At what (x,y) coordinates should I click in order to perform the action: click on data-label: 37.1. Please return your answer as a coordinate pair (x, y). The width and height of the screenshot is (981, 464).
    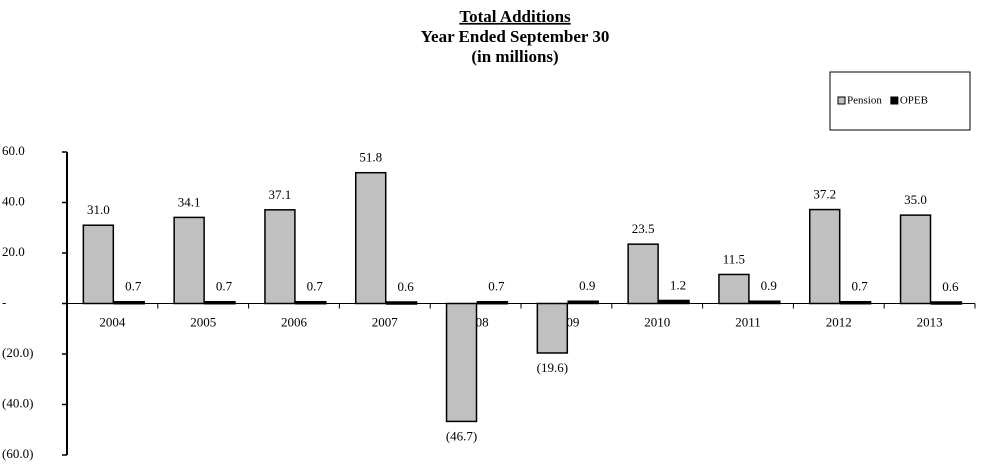
    Looking at the image, I should click on (280, 194).